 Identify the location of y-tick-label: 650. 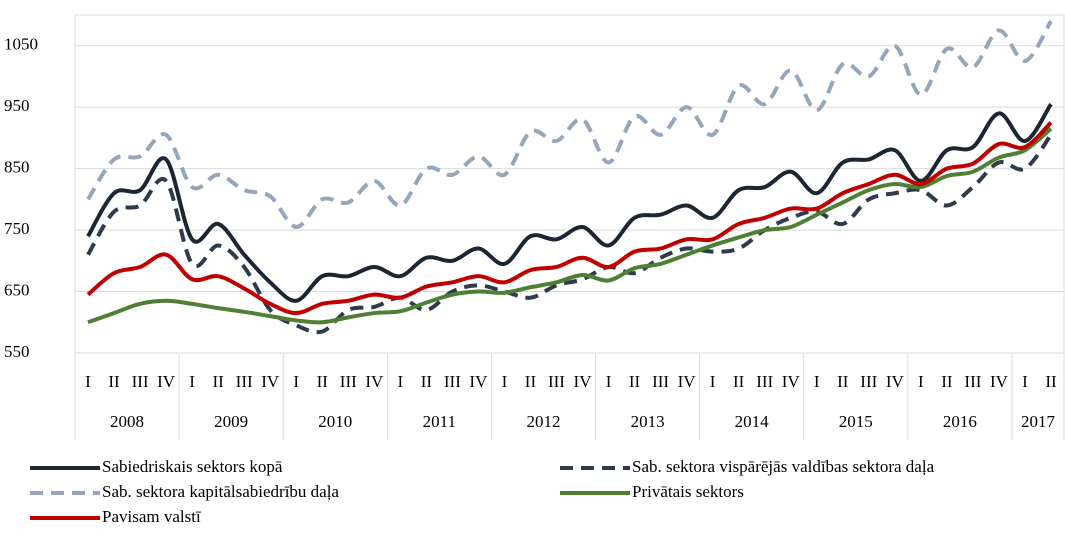
(17, 289).